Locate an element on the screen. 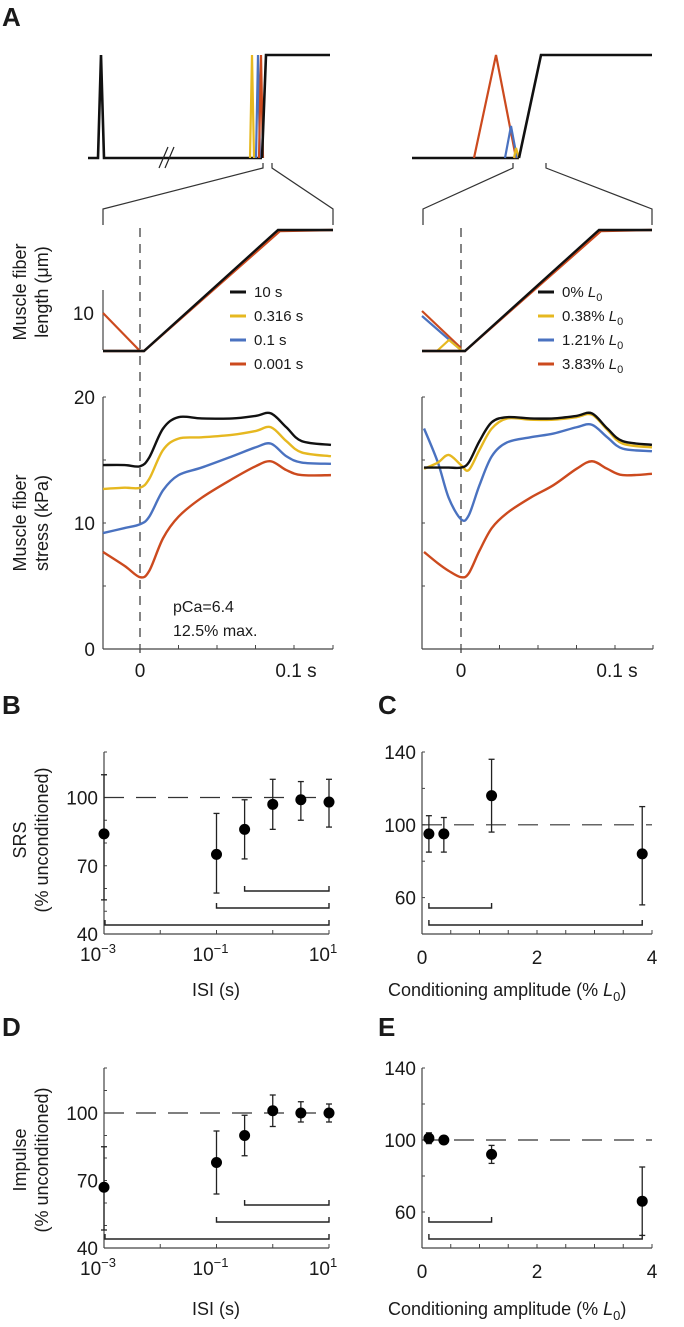 This screenshot has width=684, height=1327. legend-text: 10 s is located at coordinates (268, 292).